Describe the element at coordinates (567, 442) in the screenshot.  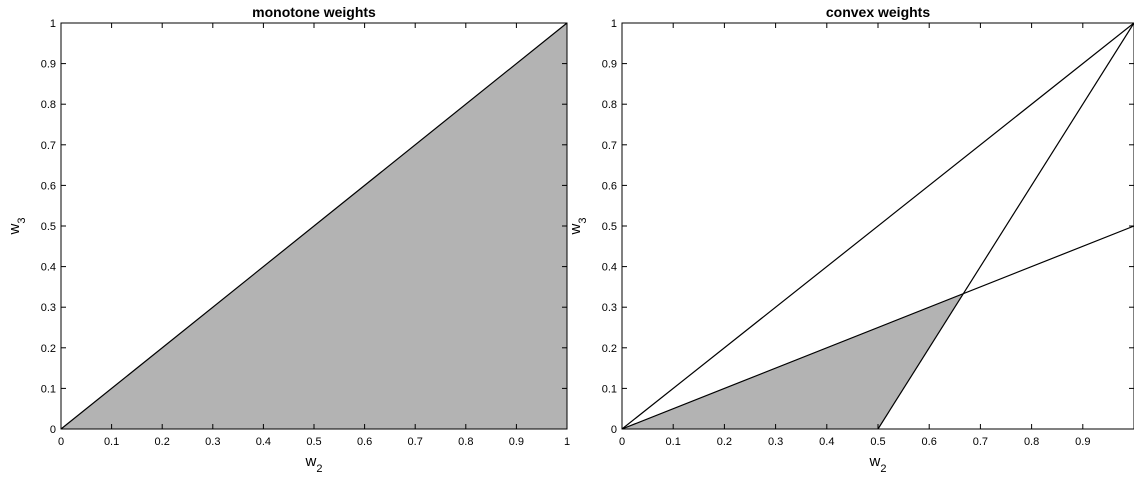
I see `x-tick-label: 1` at that location.